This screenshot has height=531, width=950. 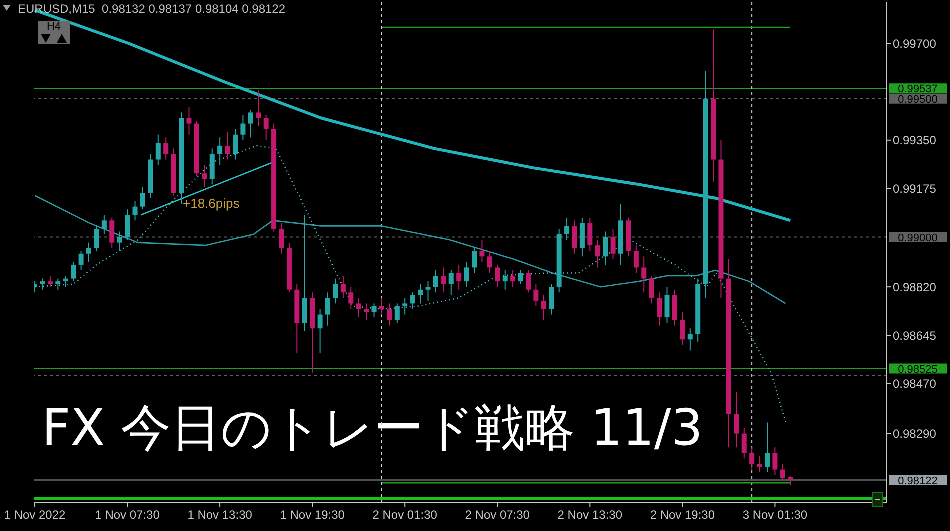 What do you see at coordinates (775, 515) in the screenshot?
I see `x-tick-label: 3 Nov 01:30` at bounding box center [775, 515].